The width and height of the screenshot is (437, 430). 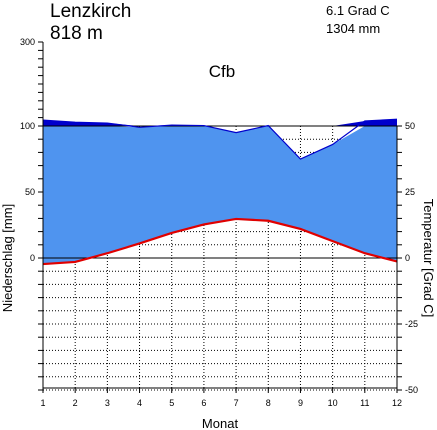 What do you see at coordinates (397, 403) in the screenshot?
I see `x-tick-label: 12` at bounding box center [397, 403].